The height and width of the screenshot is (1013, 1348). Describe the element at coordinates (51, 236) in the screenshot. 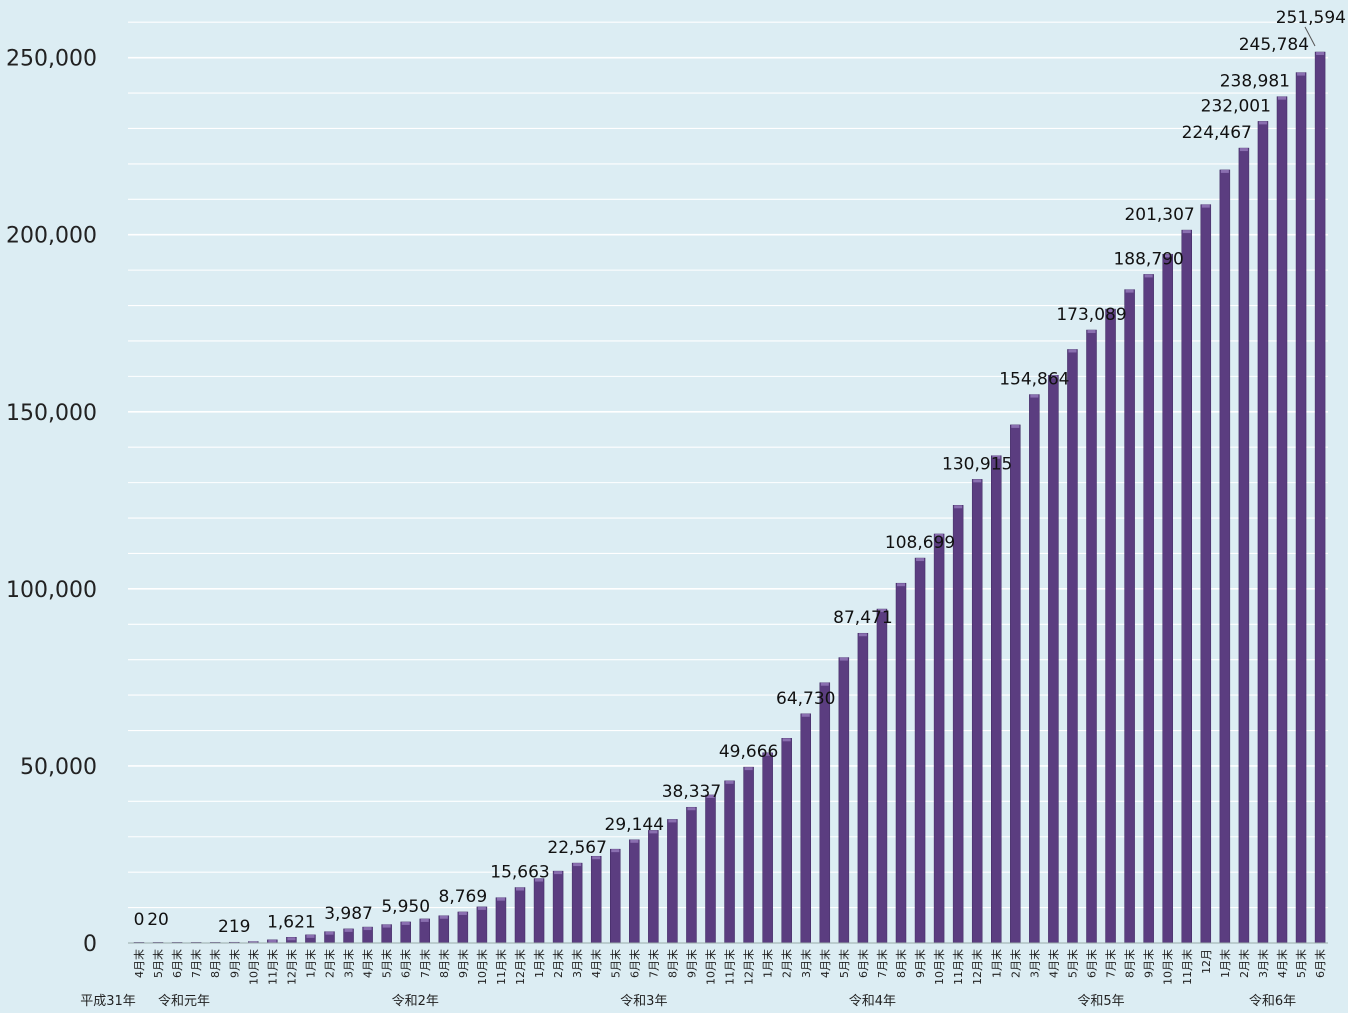

I see `y-tick-label: 200,000` at that location.